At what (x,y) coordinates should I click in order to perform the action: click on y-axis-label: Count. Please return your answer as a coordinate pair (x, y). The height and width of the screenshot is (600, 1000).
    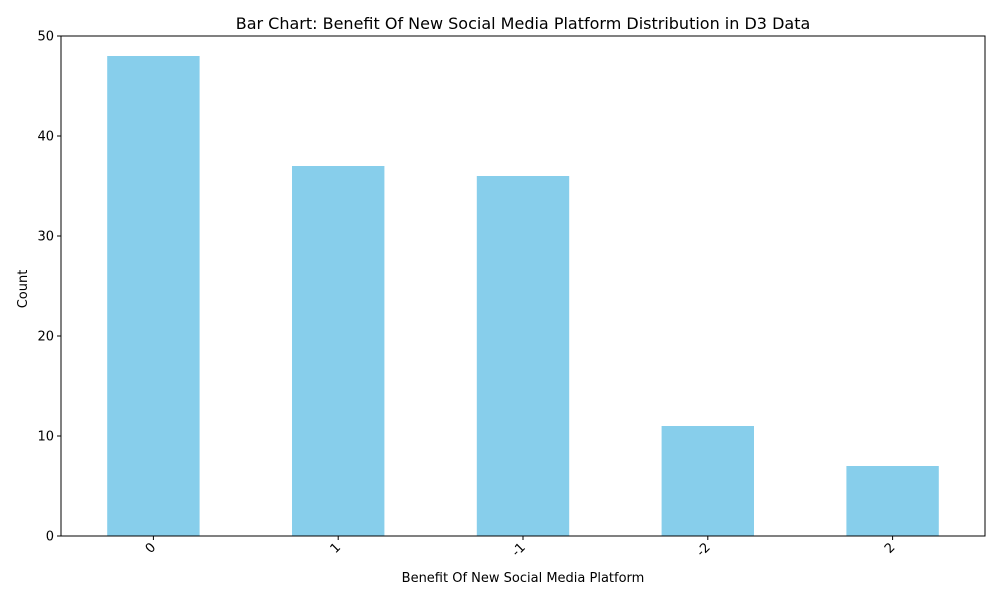
    Looking at the image, I should click on (23, 289).